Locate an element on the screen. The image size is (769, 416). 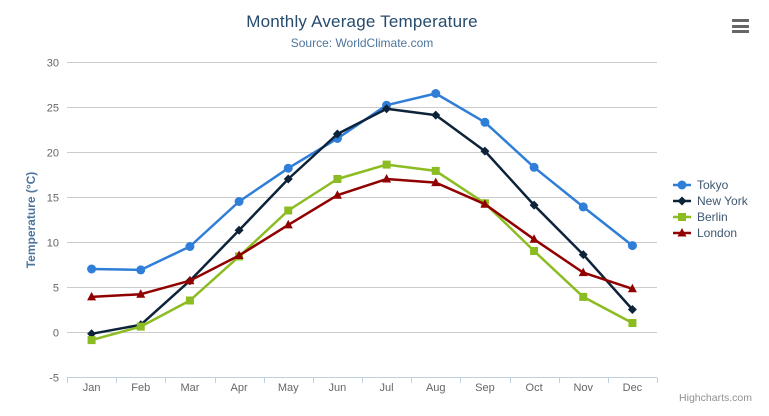
x-axis-label: Apr is located at coordinates (239, 388).